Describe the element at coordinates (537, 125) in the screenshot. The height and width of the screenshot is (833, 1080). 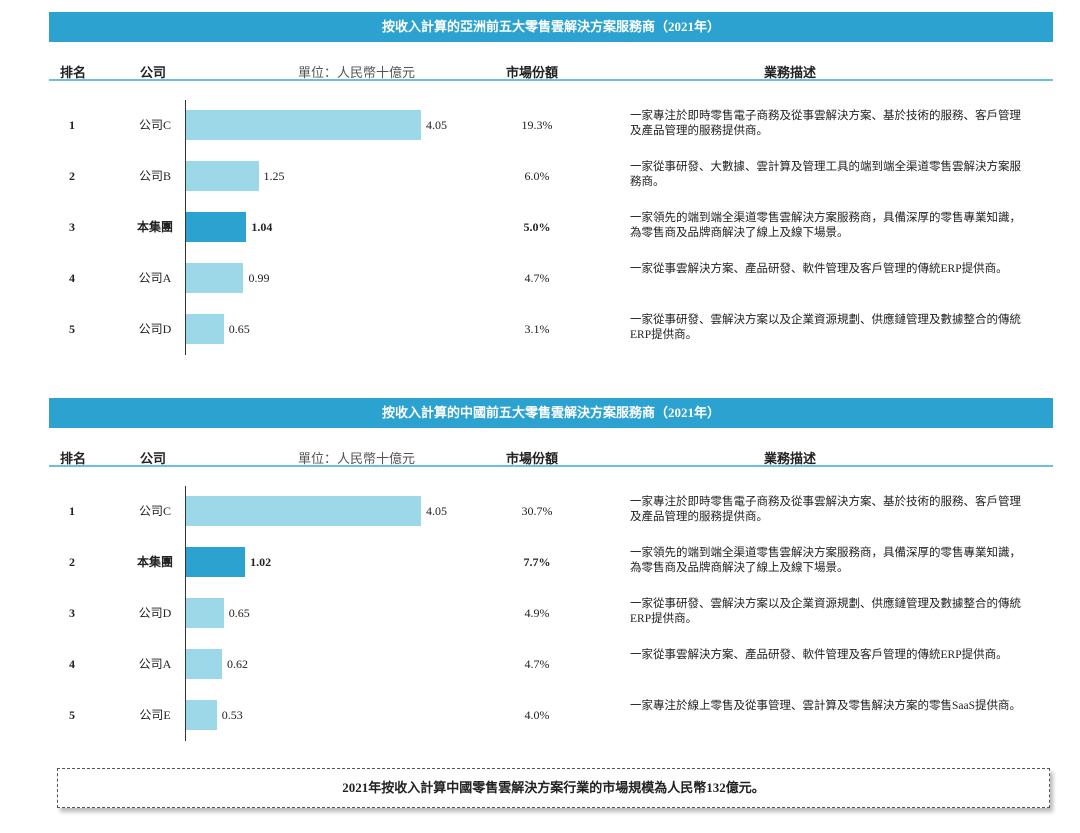
I see `market-share: 19.3%` at that location.